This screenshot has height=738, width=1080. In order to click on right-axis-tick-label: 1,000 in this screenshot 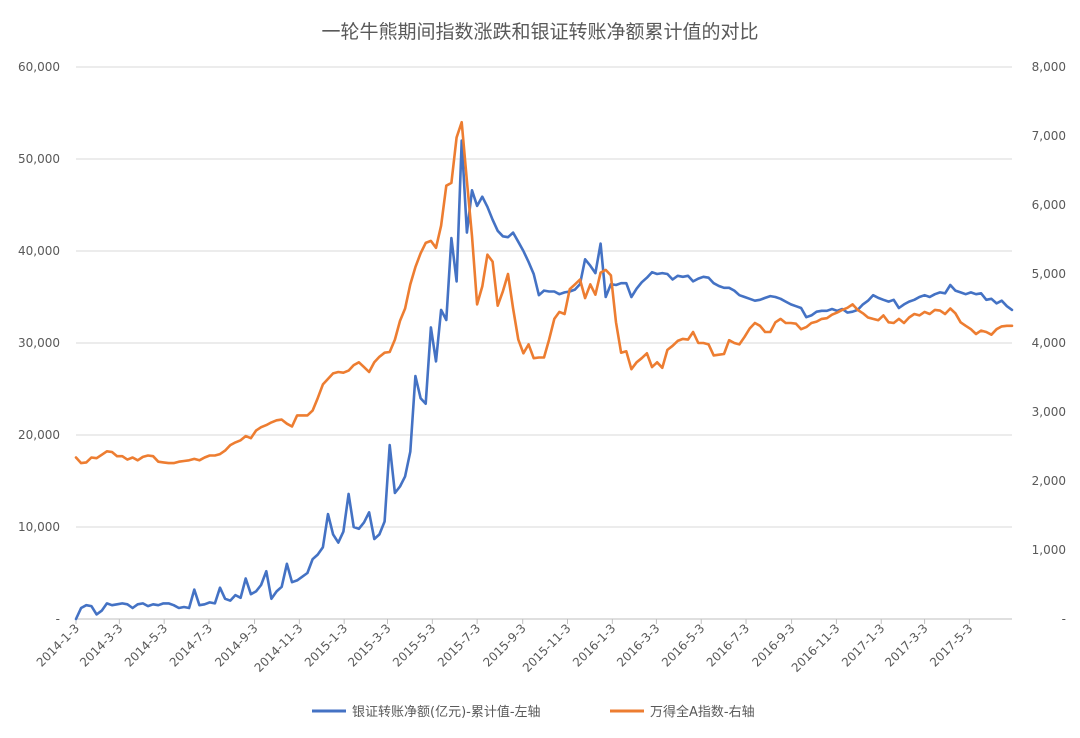, I will do `click(1049, 550)`.